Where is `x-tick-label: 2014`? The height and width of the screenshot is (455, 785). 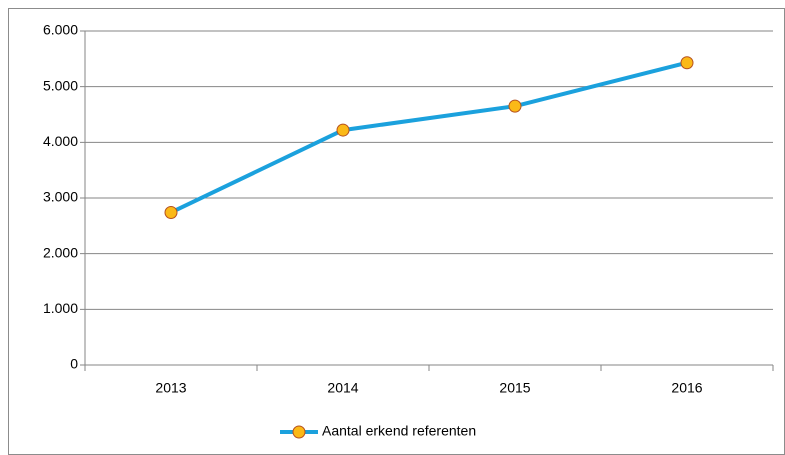 x-tick-label: 2014 is located at coordinates (342, 388).